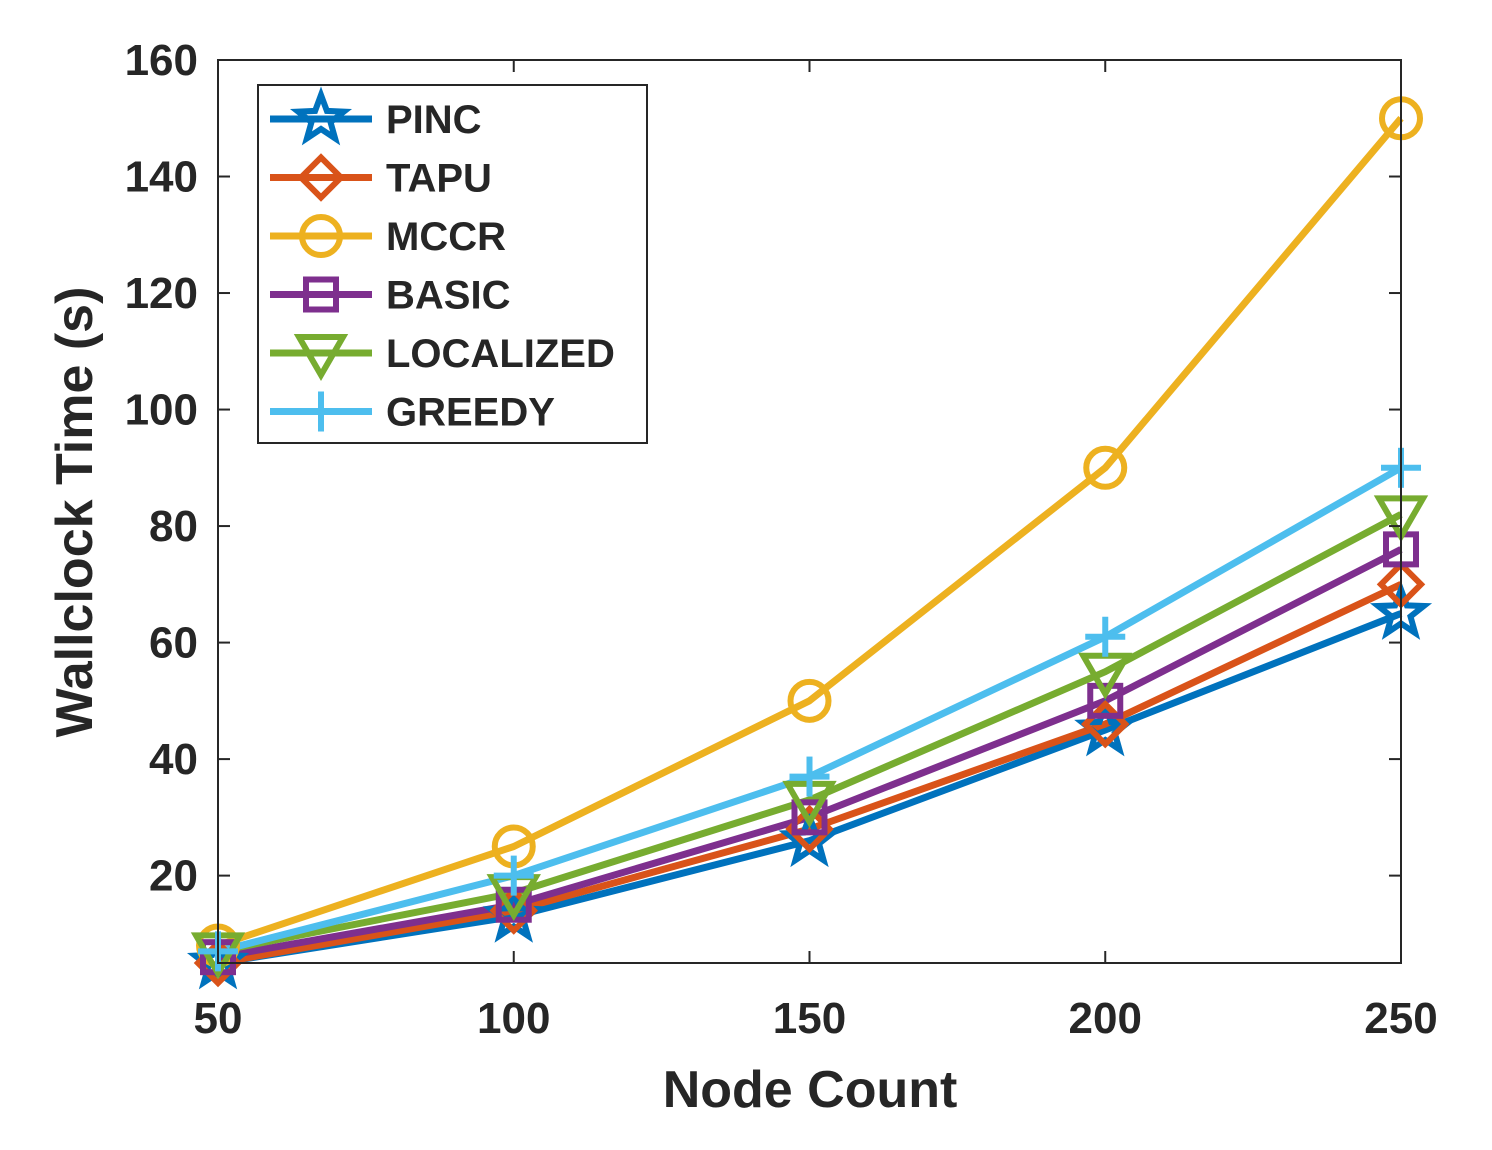 This screenshot has height=1150, width=1492. I want to click on legend-item-greedy: GREEDY, so click(412, 413).